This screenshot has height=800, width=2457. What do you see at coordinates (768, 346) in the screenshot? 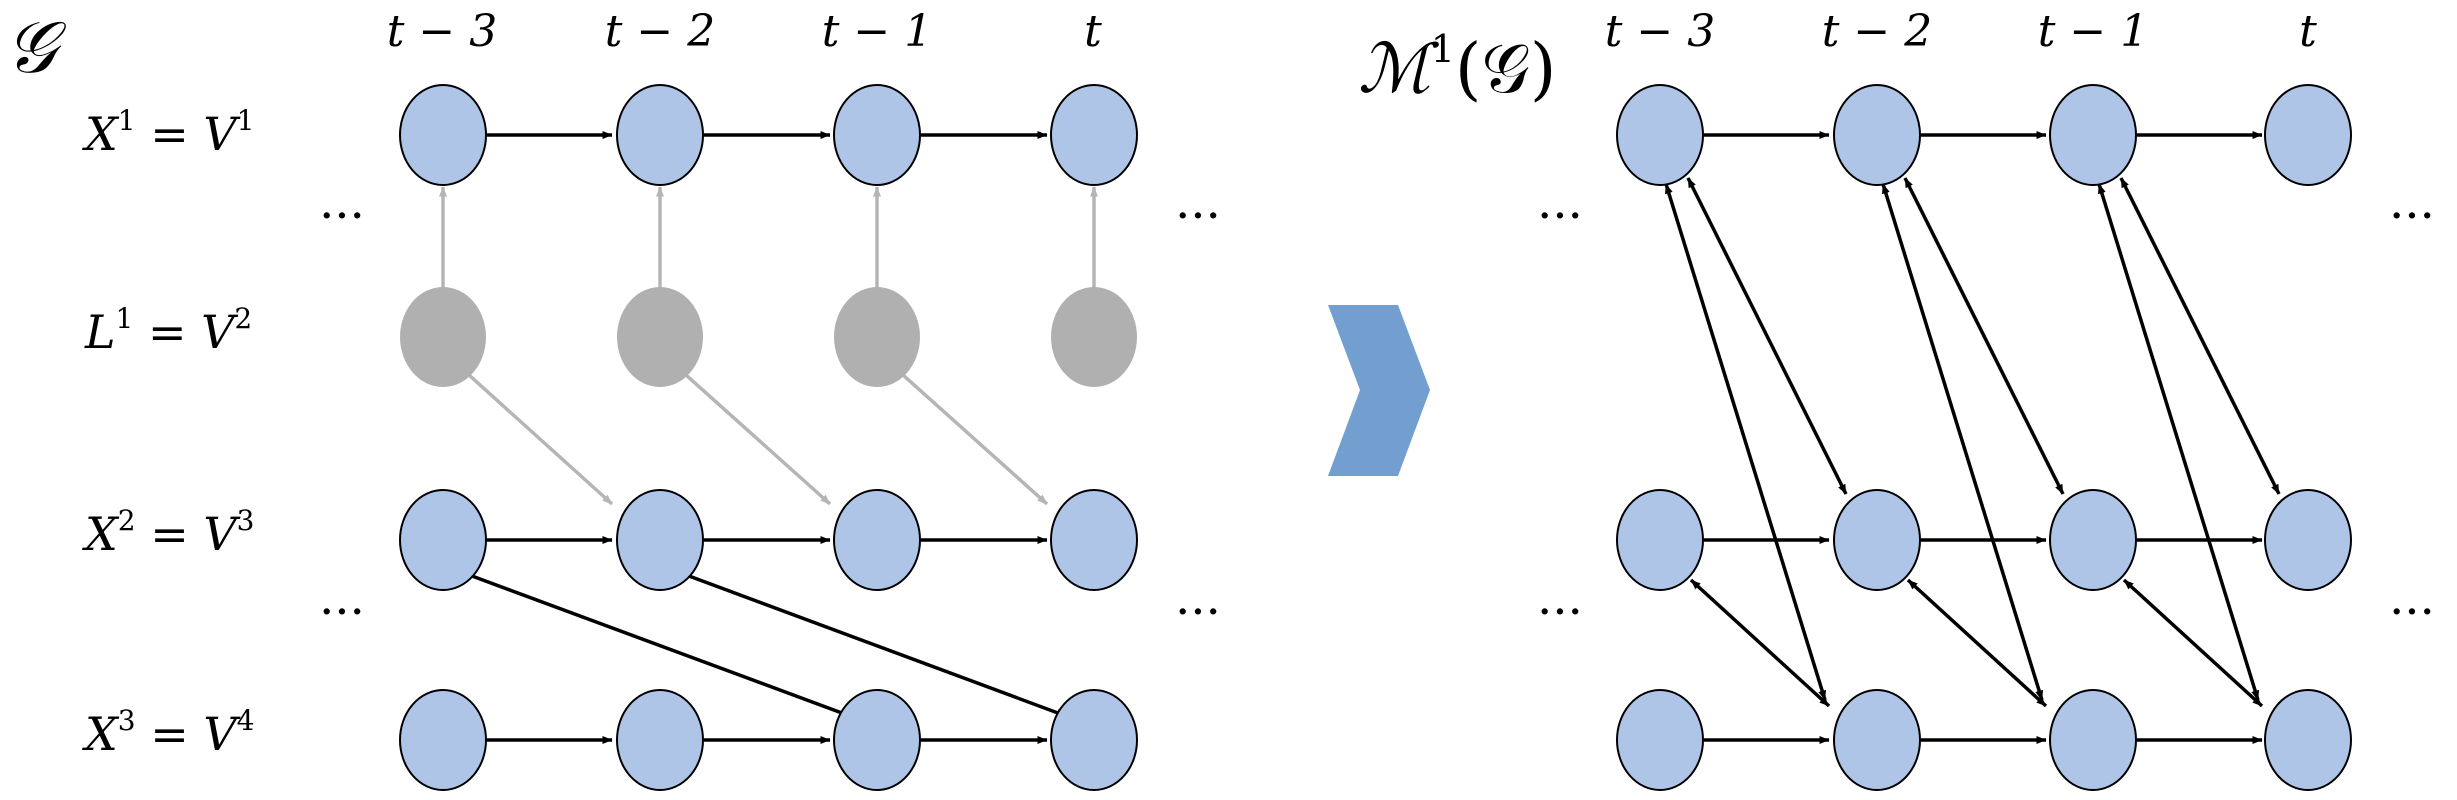
I see `left-gray-edges` at bounding box center [768, 346].